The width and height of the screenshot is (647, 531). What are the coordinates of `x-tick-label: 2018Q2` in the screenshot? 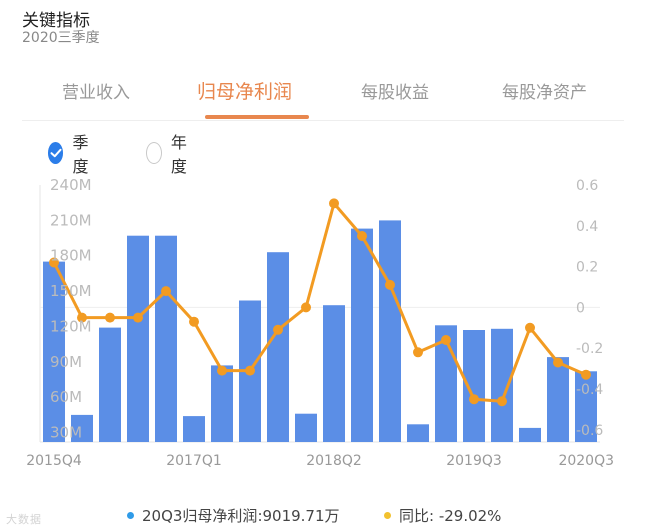 It's located at (334, 461).